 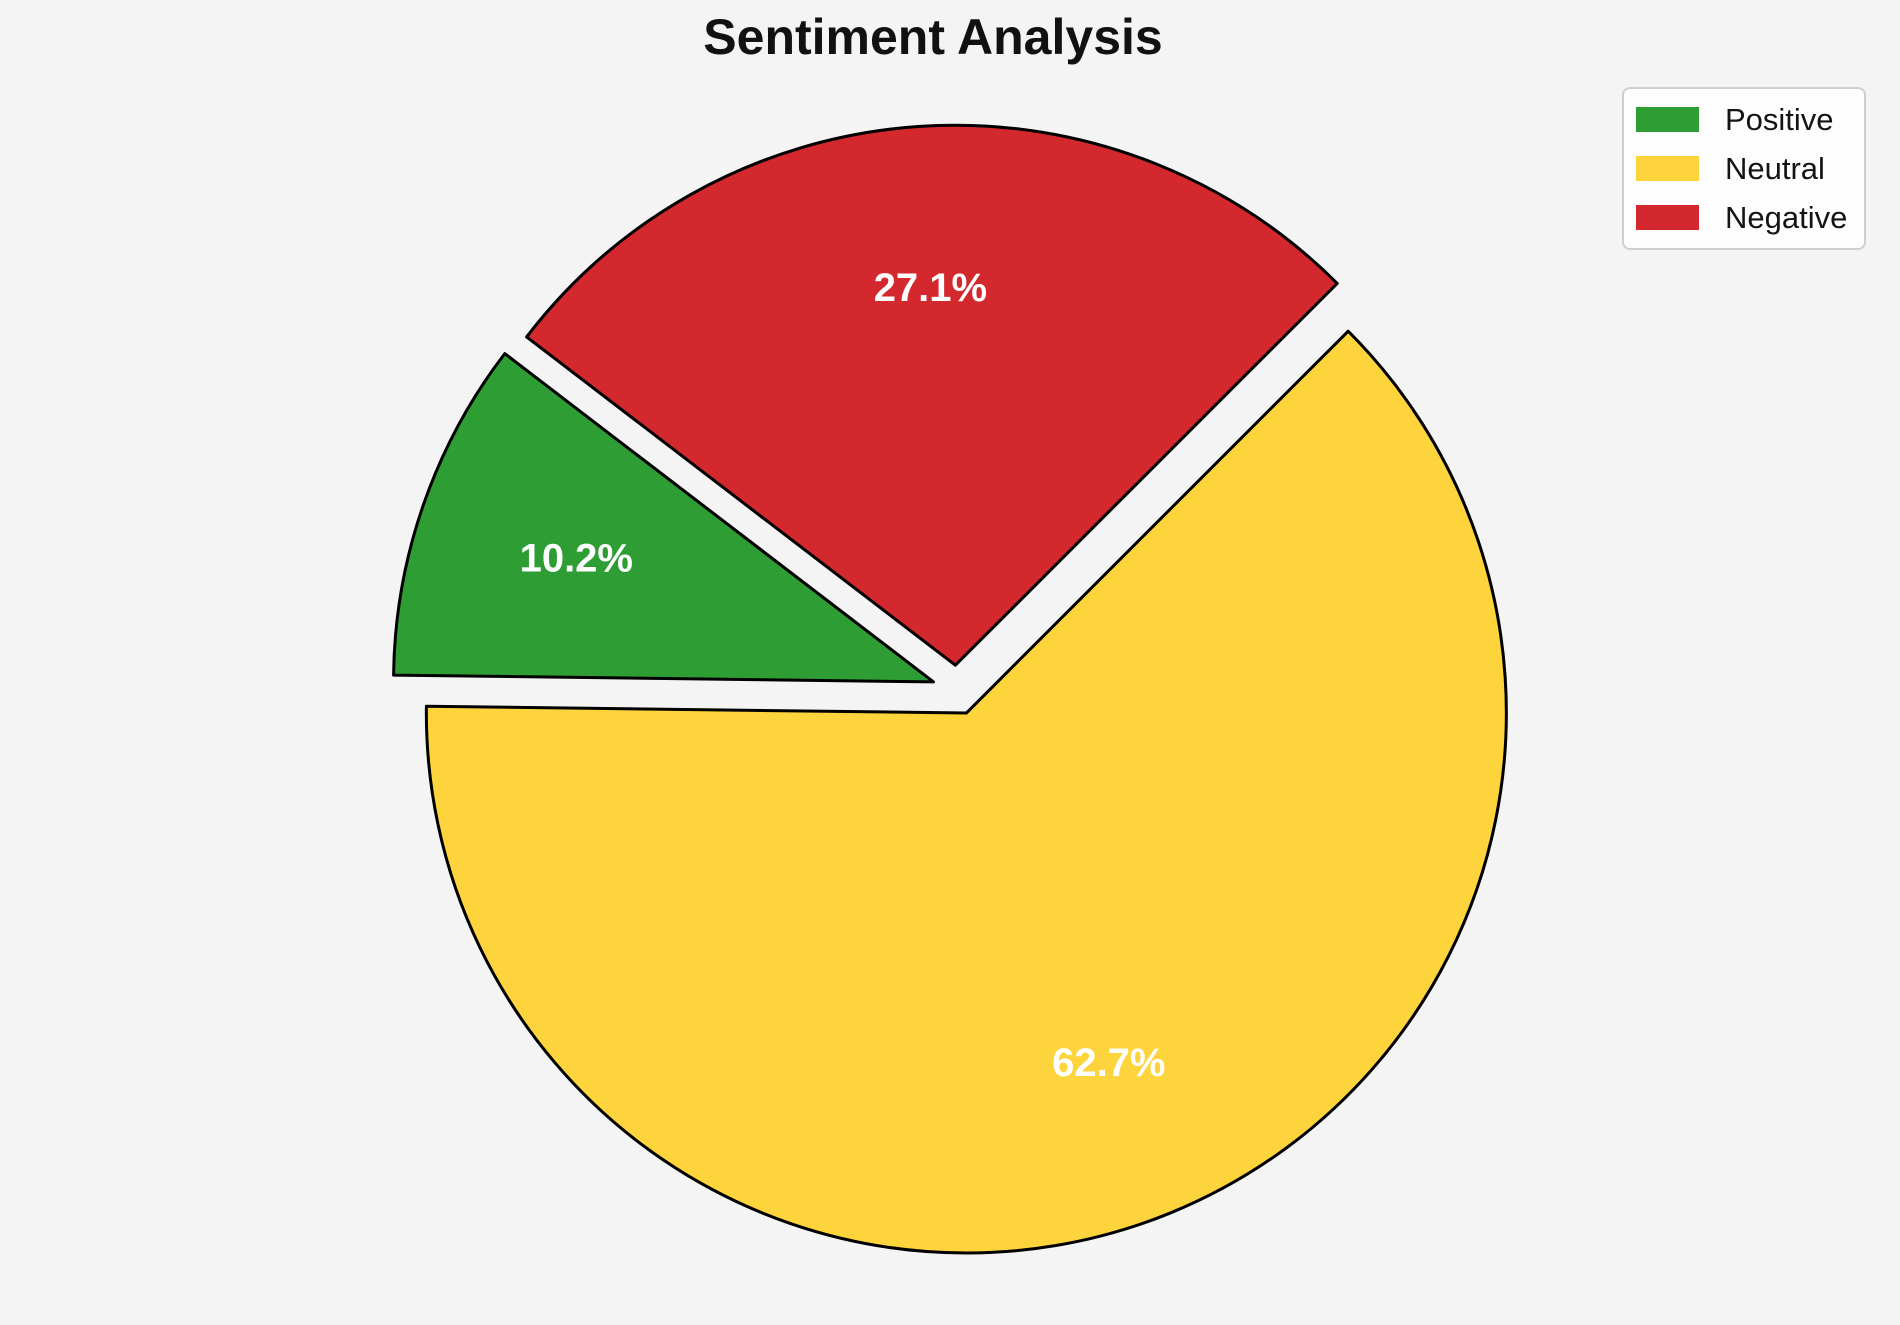 I want to click on legend-swatch-negative-icon, so click(x=1667, y=217).